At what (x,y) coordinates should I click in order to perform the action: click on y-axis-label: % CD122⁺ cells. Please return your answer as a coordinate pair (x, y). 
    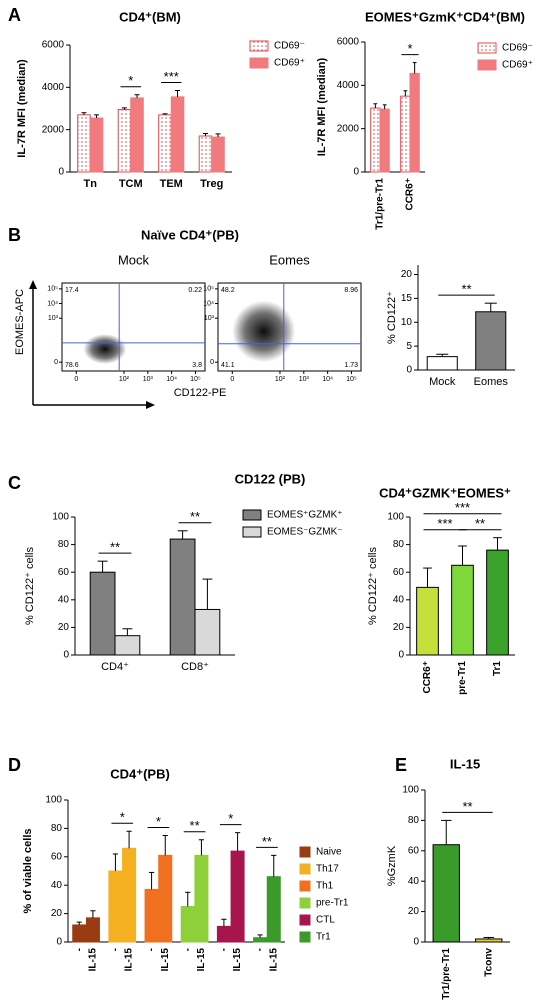
    Looking at the image, I should click on (373, 586).